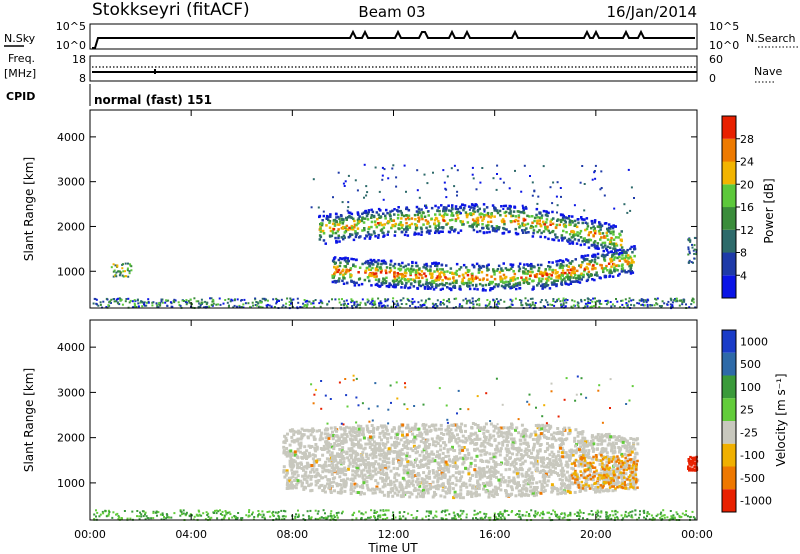 The height and width of the screenshot is (554, 800). What do you see at coordinates (20, 73) in the screenshot?
I see `freq-unit-label: [MHz]` at bounding box center [20, 73].